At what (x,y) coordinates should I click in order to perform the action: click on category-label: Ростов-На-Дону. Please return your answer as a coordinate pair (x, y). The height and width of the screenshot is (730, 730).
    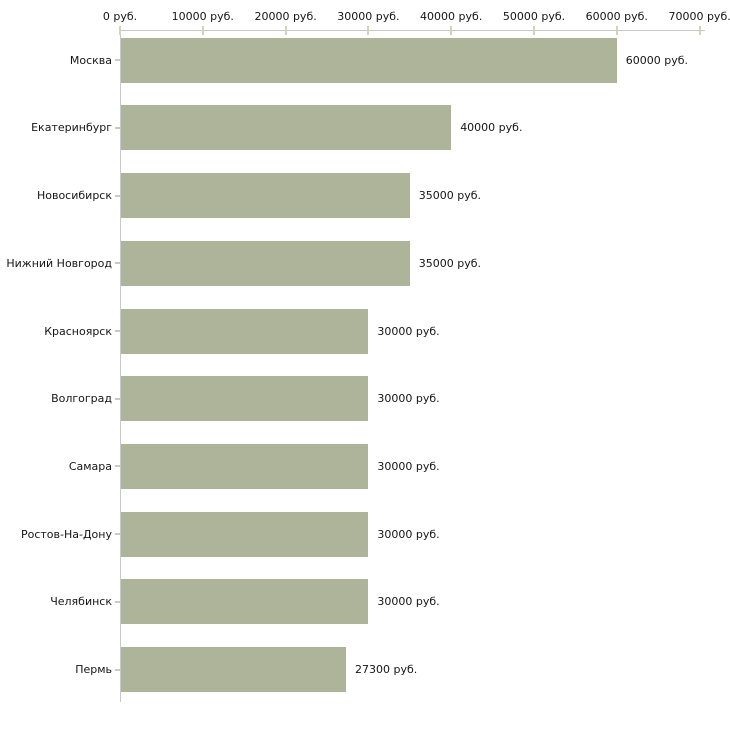
    Looking at the image, I should click on (66, 534).